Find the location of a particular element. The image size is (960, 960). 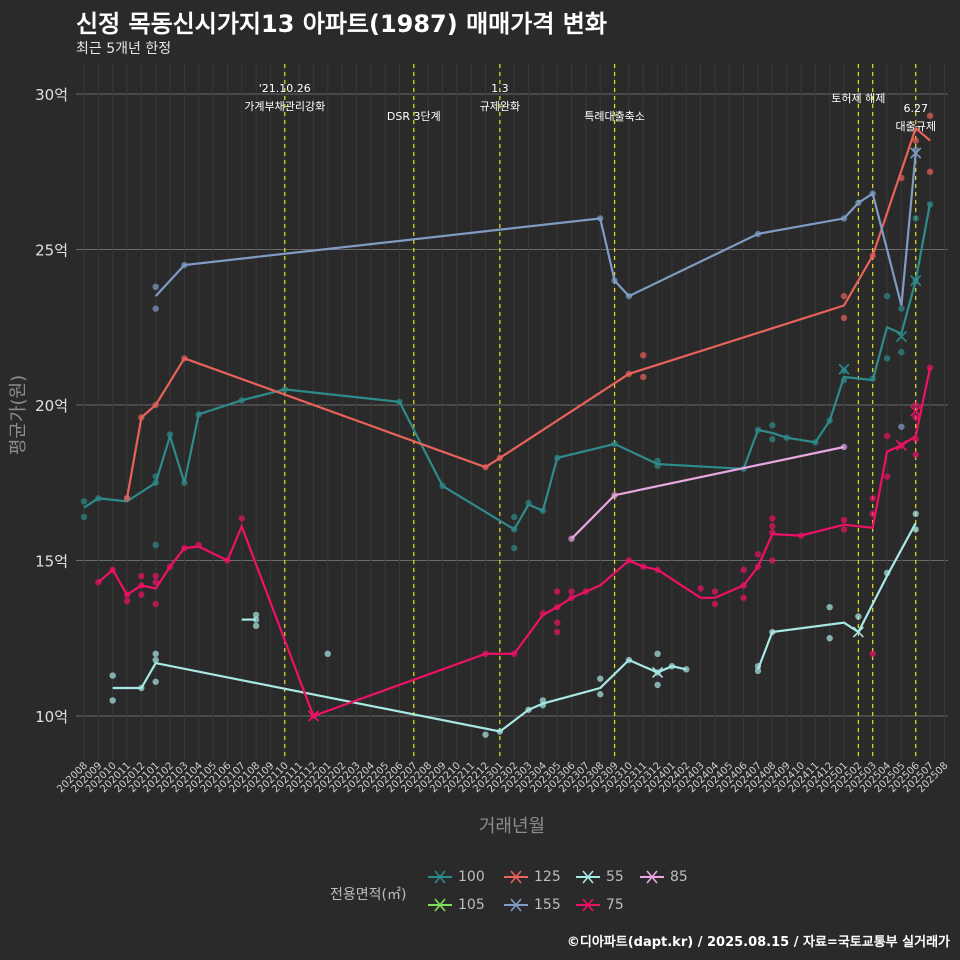

event-label: 대출규제 is located at coordinates (915, 126).